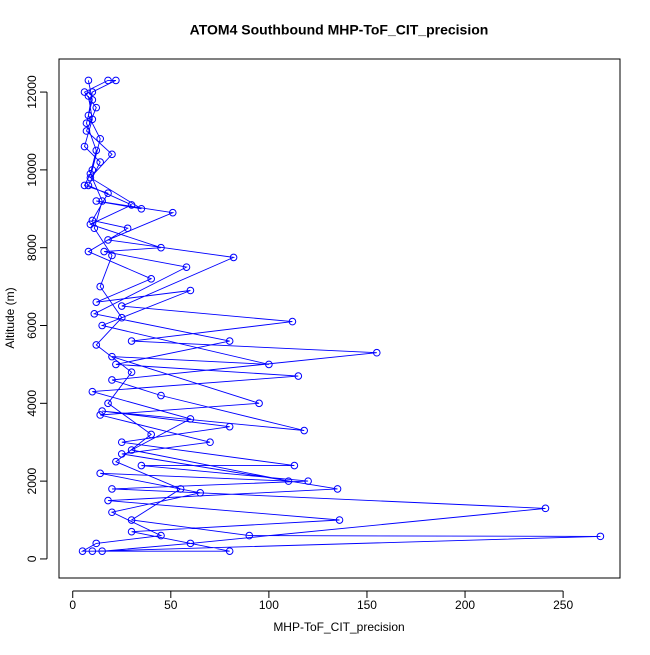 This screenshot has width=650, height=655. Describe the element at coordinates (338, 627) in the screenshot. I see `x-axis-label: MHP-ToF_CIT_precision` at that location.